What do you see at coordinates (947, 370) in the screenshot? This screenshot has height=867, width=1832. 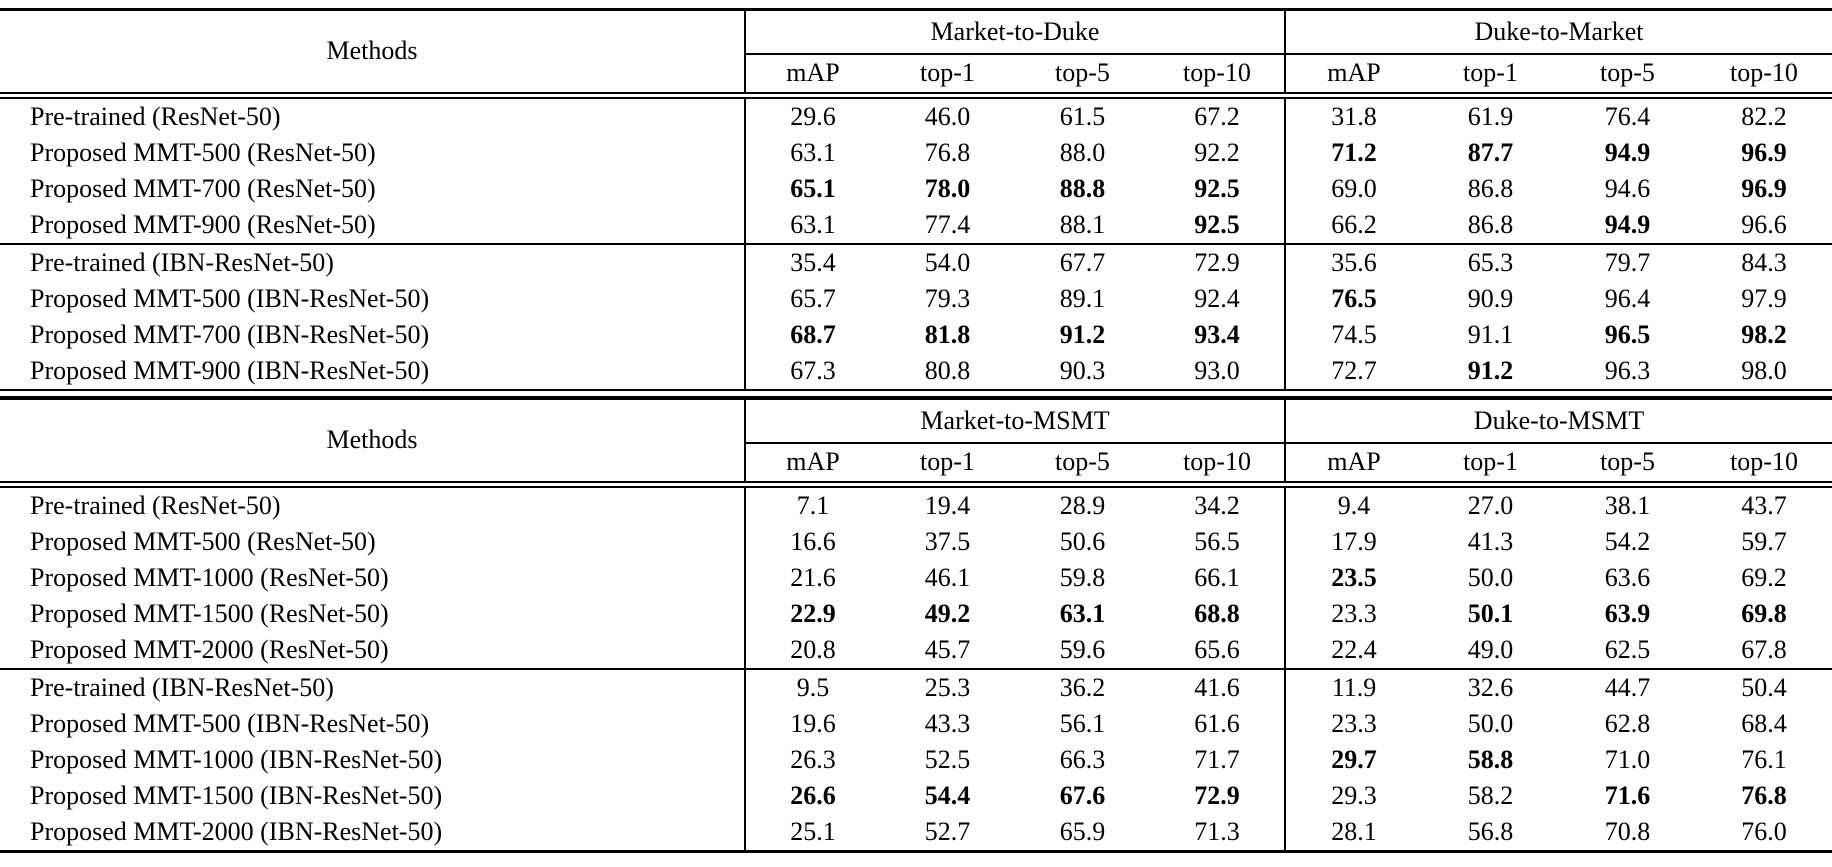 I see `value-cell: 80.8` at bounding box center [947, 370].